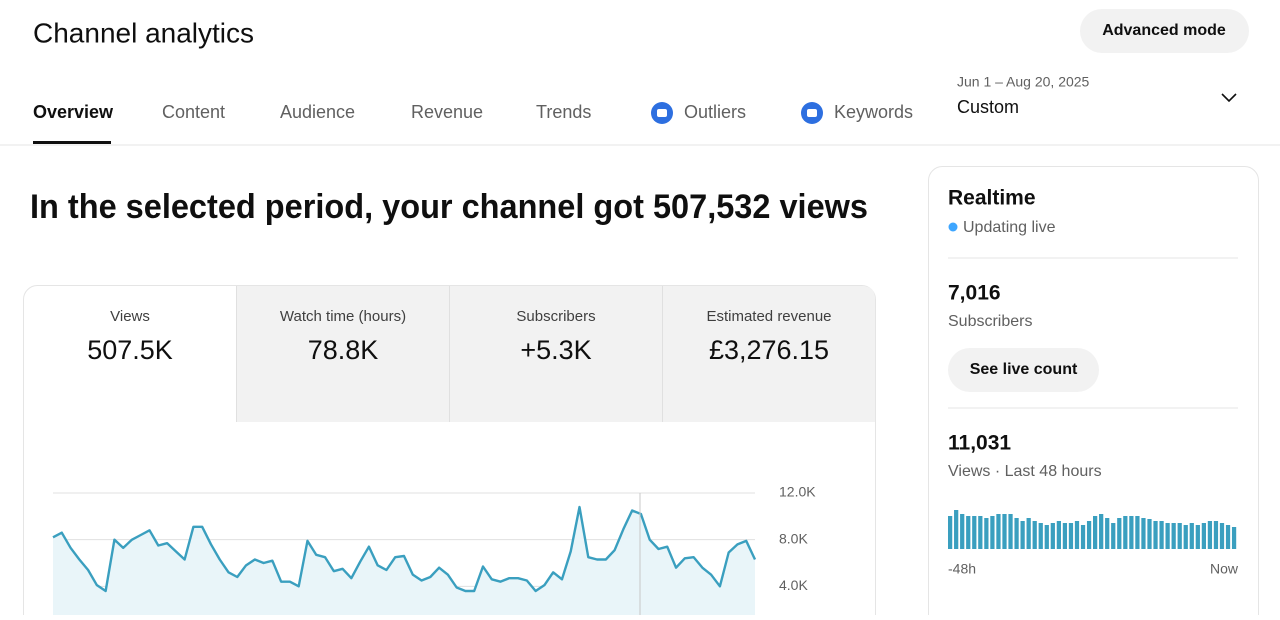  I want to click on subscriber-label: Subscribers, so click(990, 321).